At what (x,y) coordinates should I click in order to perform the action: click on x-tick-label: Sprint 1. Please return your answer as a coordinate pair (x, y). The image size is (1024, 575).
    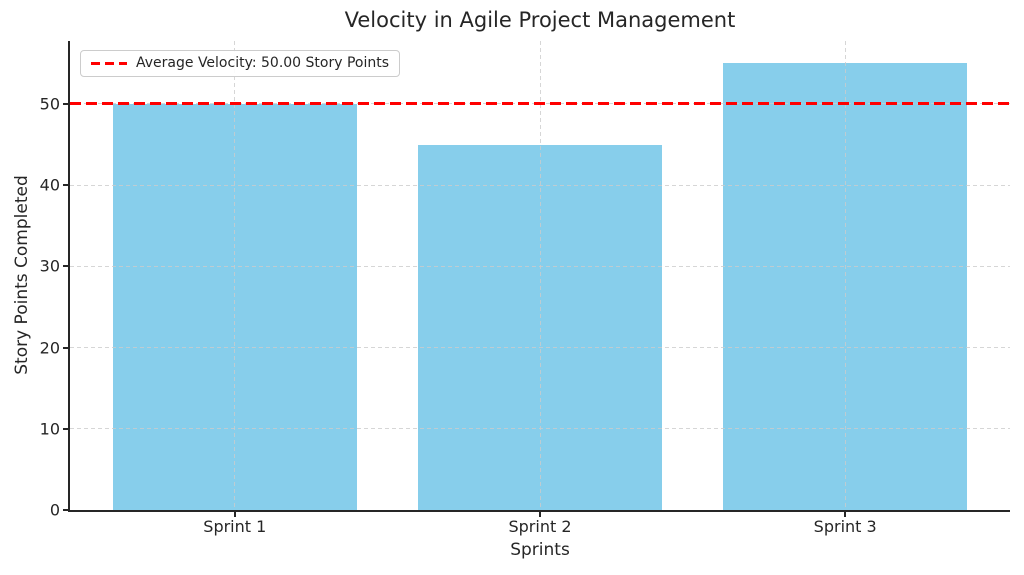
    Looking at the image, I should click on (235, 526).